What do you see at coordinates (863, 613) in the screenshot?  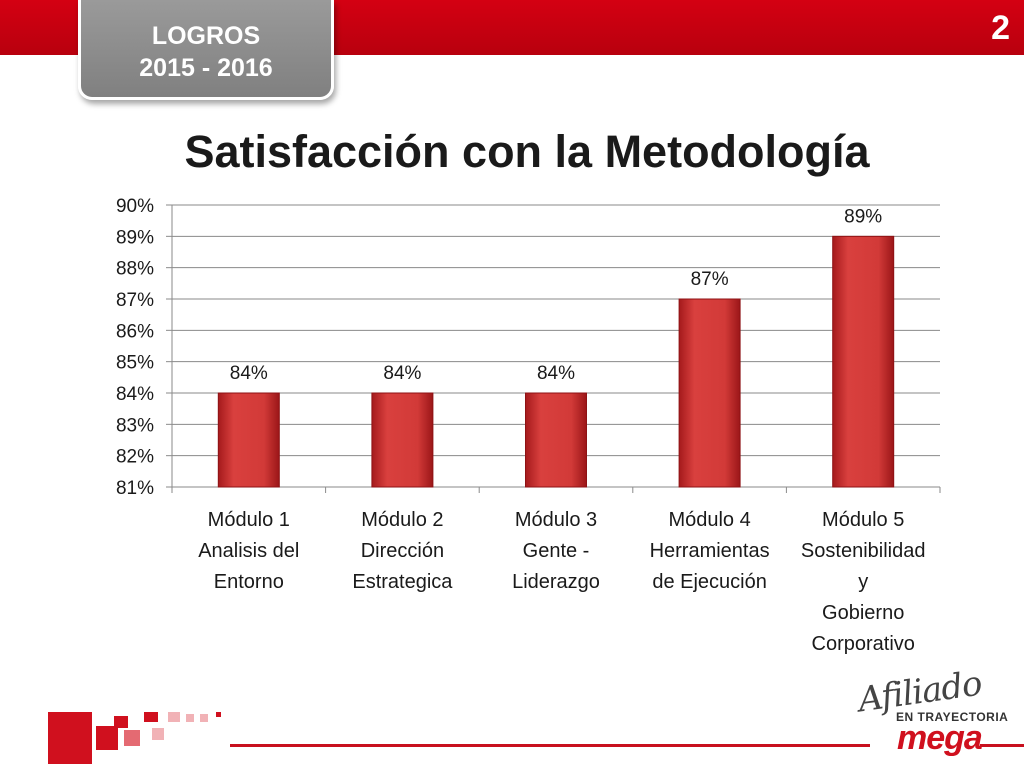 I see `x-tick-label: Gobierno` at bounding box center [863, 613].